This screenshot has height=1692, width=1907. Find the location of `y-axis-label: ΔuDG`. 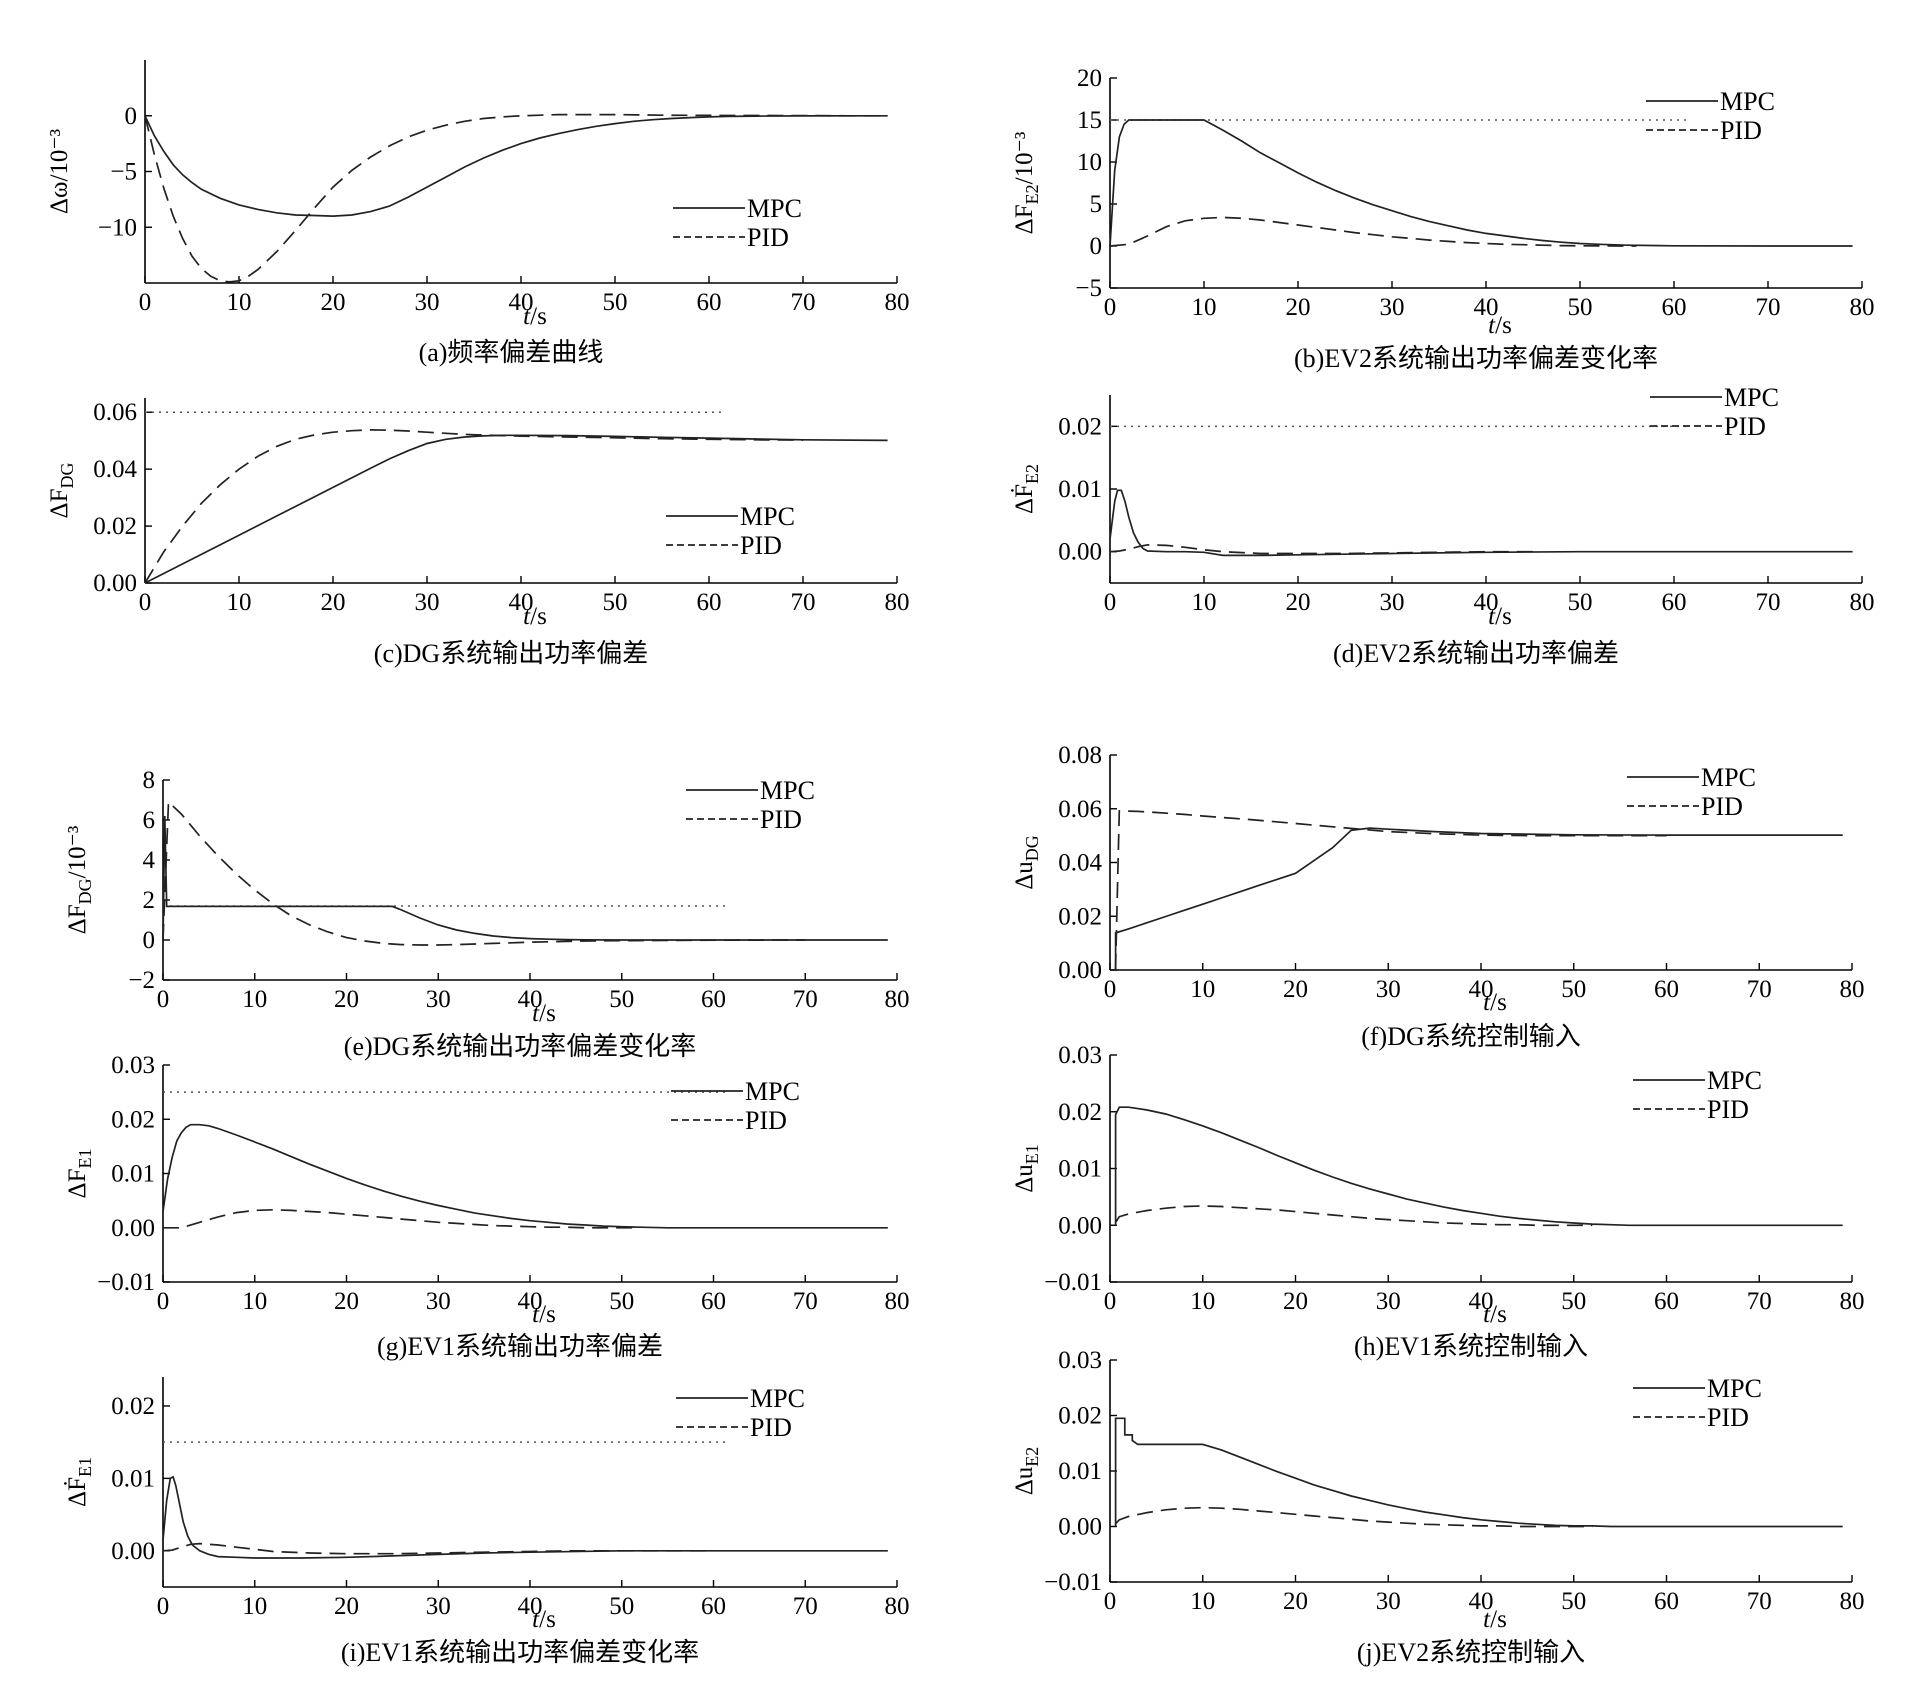

y-axis-label: ΔuDG is located at coordinates (1026, 862).